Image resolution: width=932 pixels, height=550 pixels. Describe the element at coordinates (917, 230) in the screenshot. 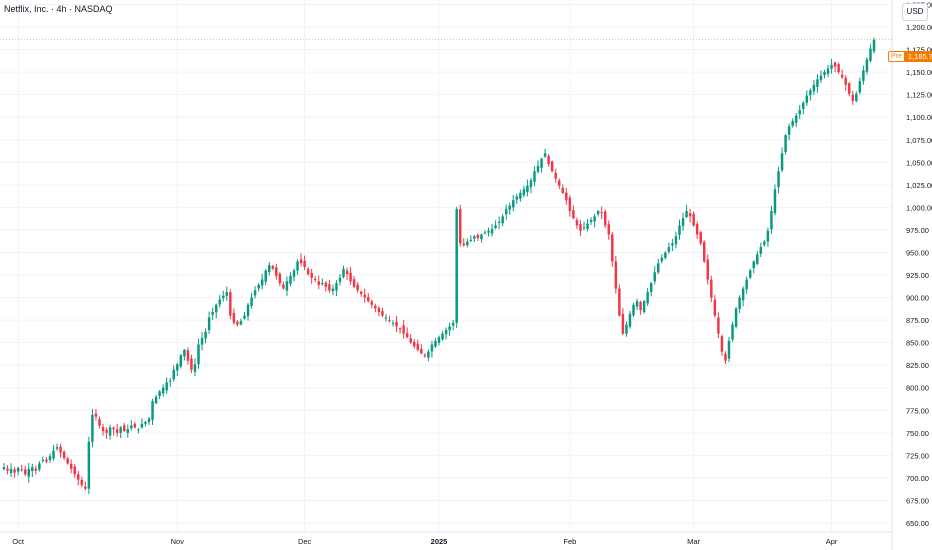

I see `y-tick-label: 975.00` at that location.